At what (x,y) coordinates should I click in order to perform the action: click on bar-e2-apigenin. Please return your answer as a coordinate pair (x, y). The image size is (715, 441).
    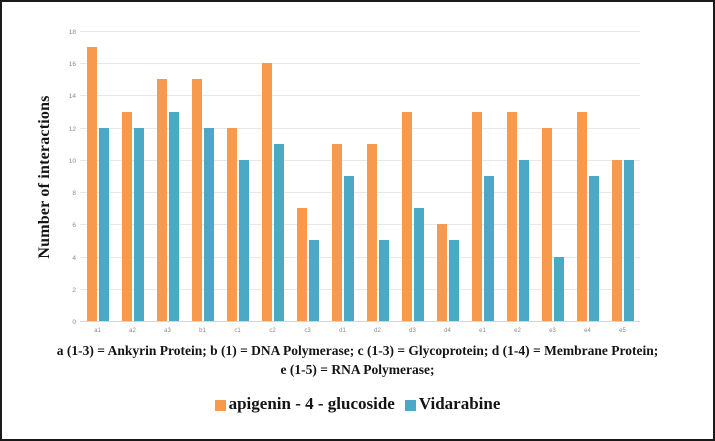
    Looking at the image, I should click on (511, 216).